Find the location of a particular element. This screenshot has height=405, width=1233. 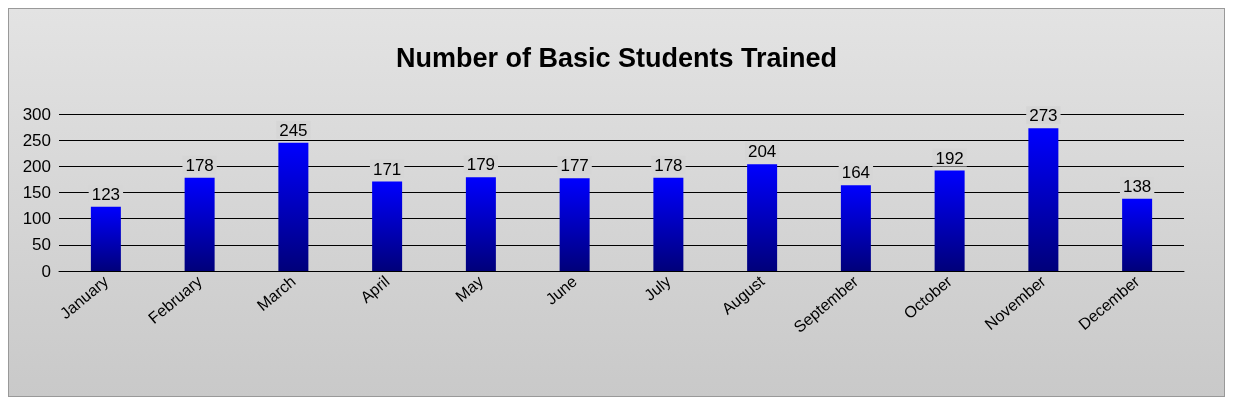

y-tick-label: 300 is located at coordinates (36, 114).